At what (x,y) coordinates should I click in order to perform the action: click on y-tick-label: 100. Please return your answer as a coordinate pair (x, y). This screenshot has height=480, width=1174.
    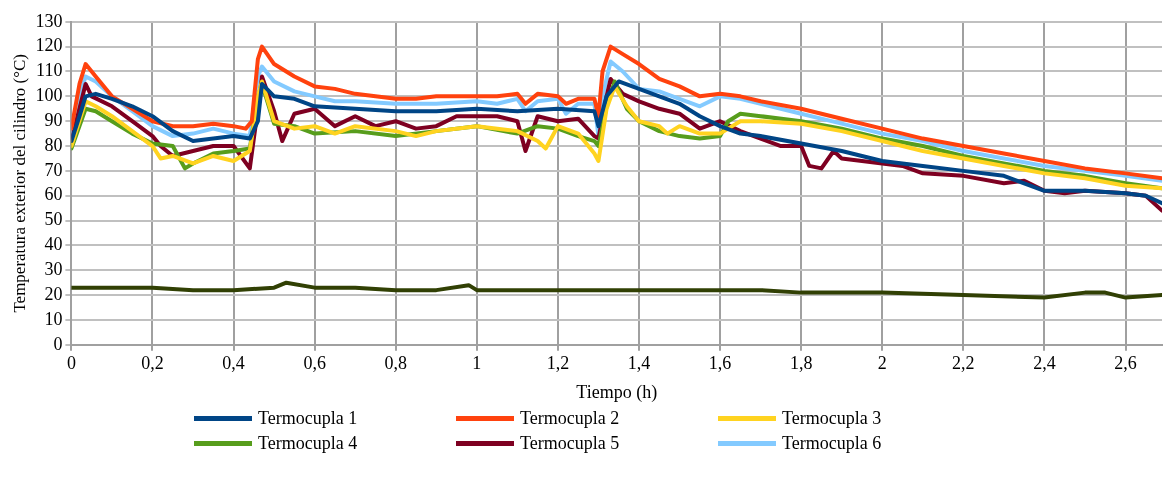
    Looking at the image, I should click on (49, 95).